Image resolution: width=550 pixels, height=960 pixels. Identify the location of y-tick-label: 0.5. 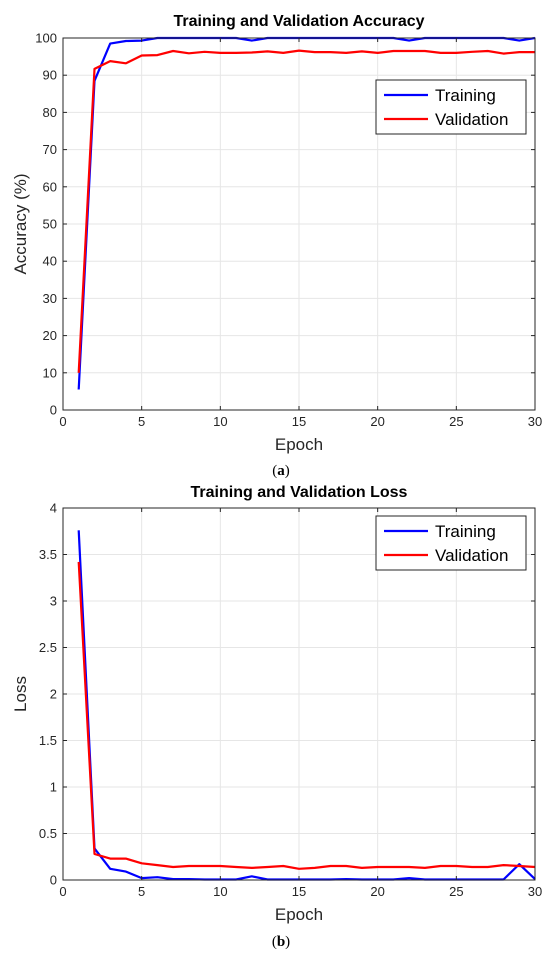
(48, 833).